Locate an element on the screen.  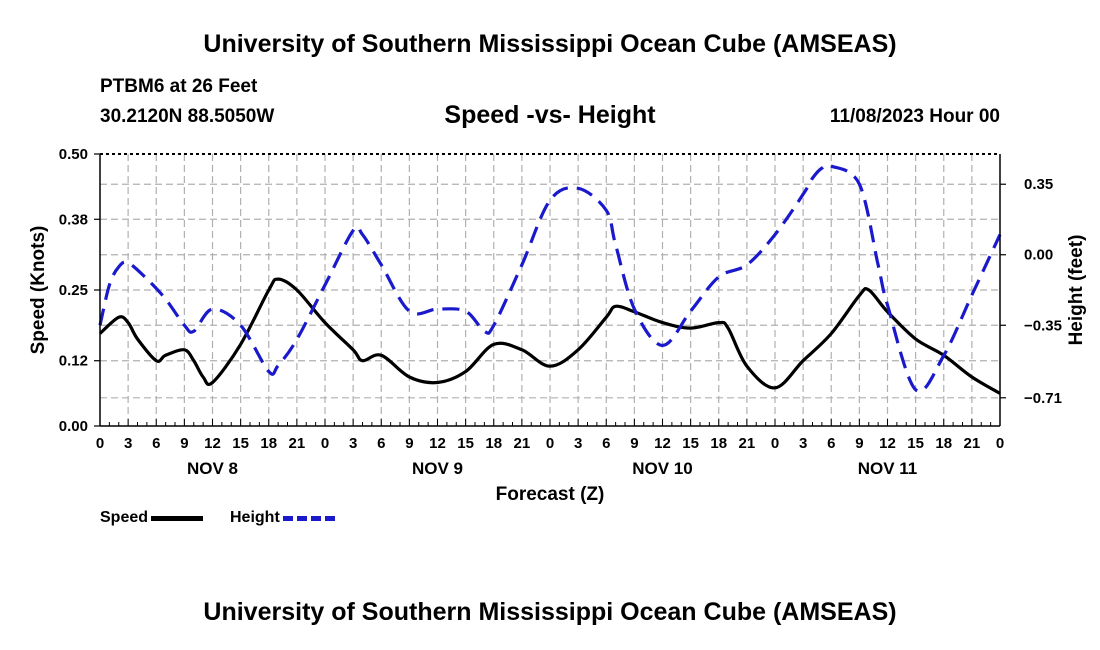
x-day-label: NOV 9 is located at coordinates (437, 468).